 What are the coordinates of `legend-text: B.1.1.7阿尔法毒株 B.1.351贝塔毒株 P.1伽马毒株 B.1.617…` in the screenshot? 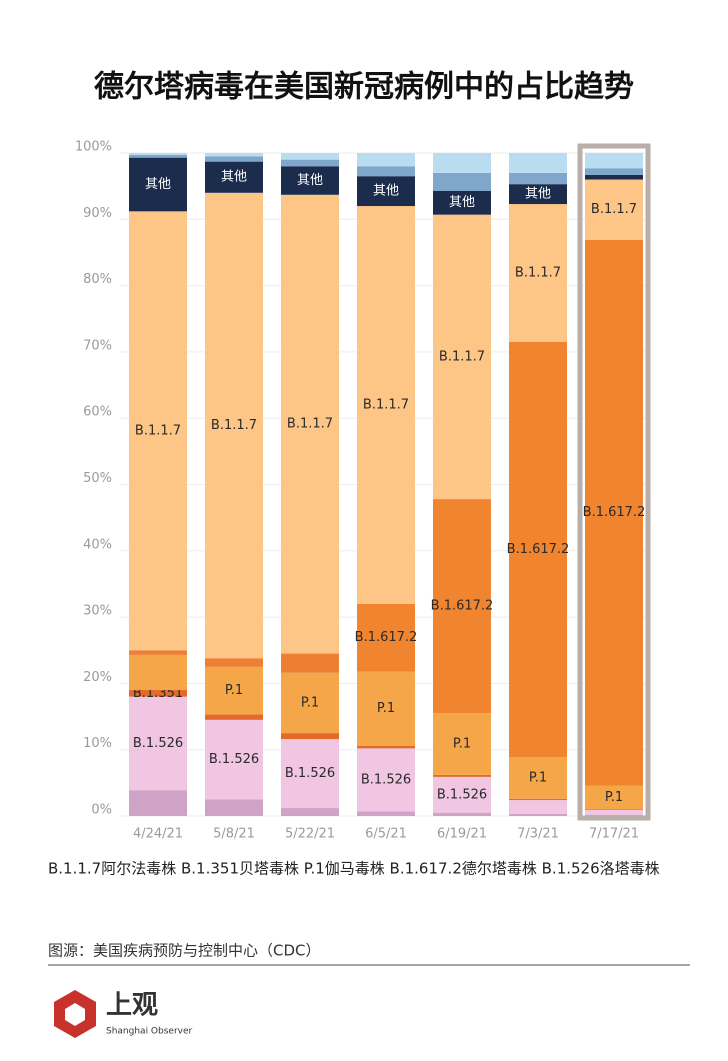 It's located at (354, 869).